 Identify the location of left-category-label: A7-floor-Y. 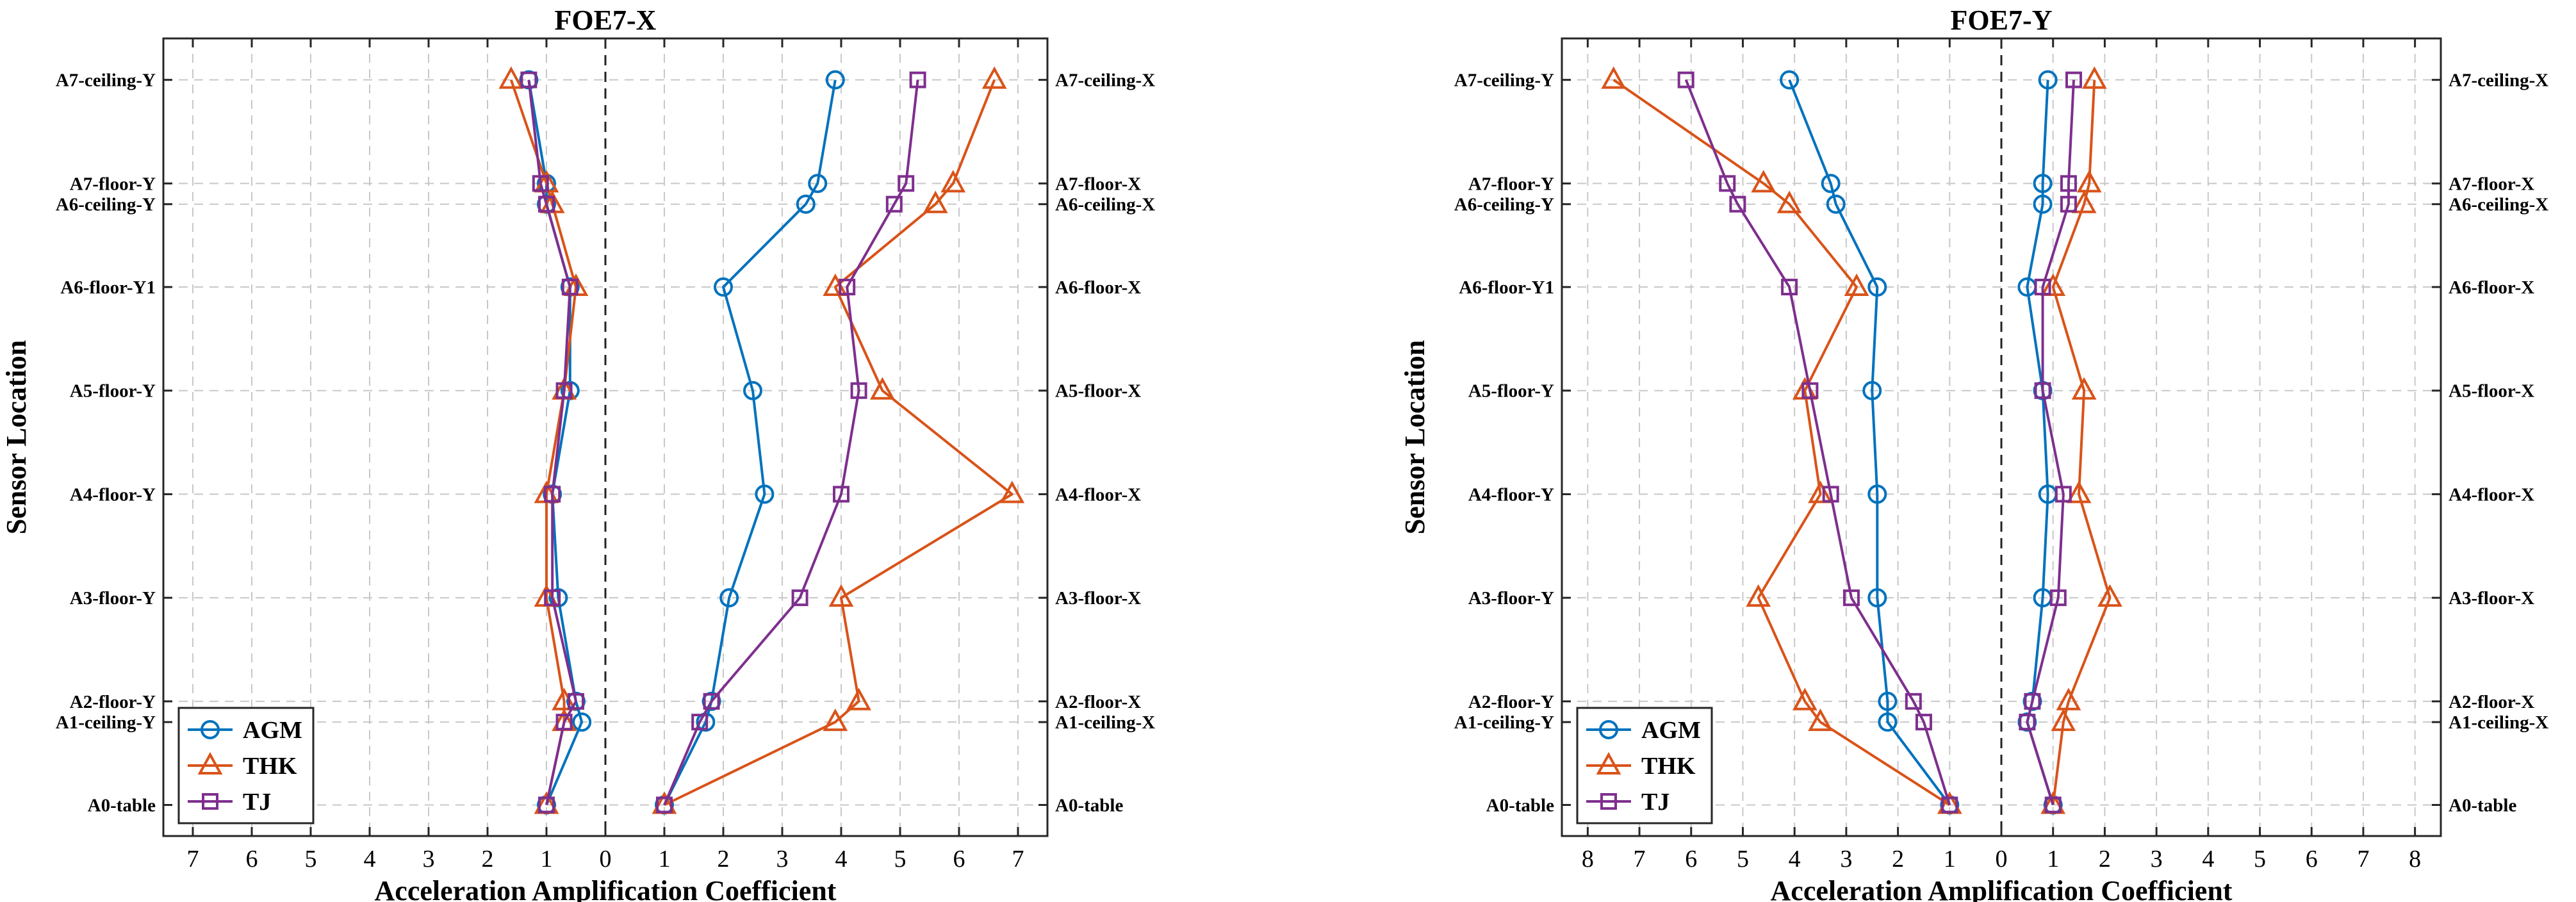
(113, 184).